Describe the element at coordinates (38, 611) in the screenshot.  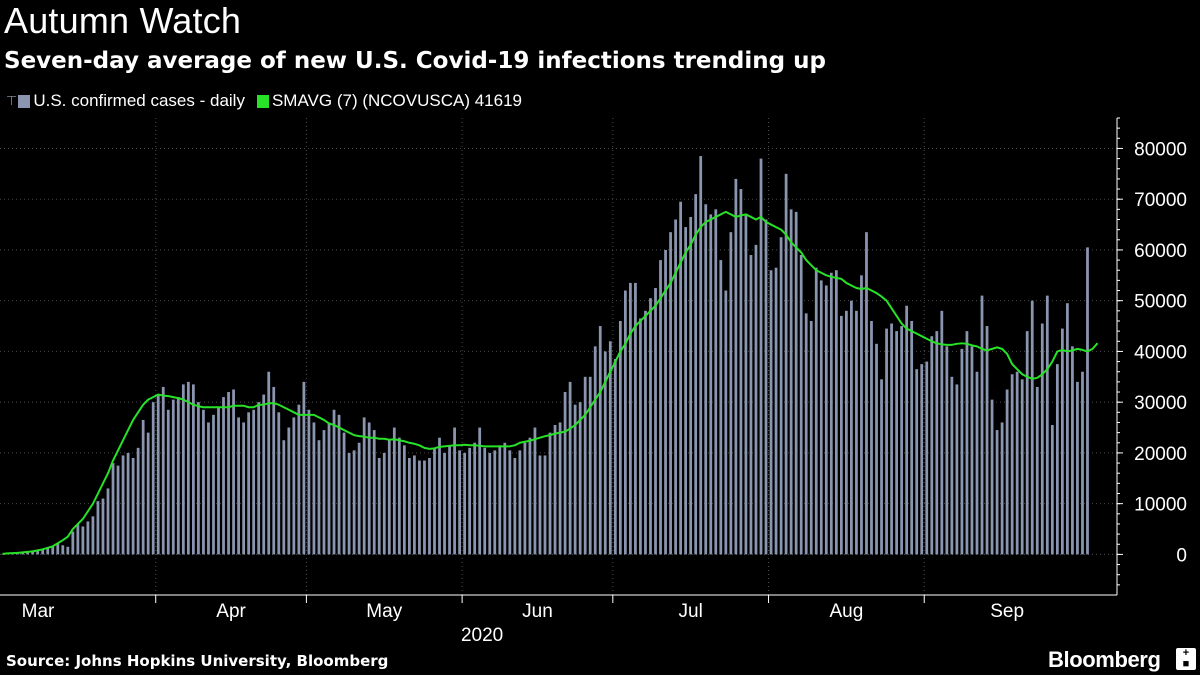
I see `x-tick-label-0: Mar` at that location.